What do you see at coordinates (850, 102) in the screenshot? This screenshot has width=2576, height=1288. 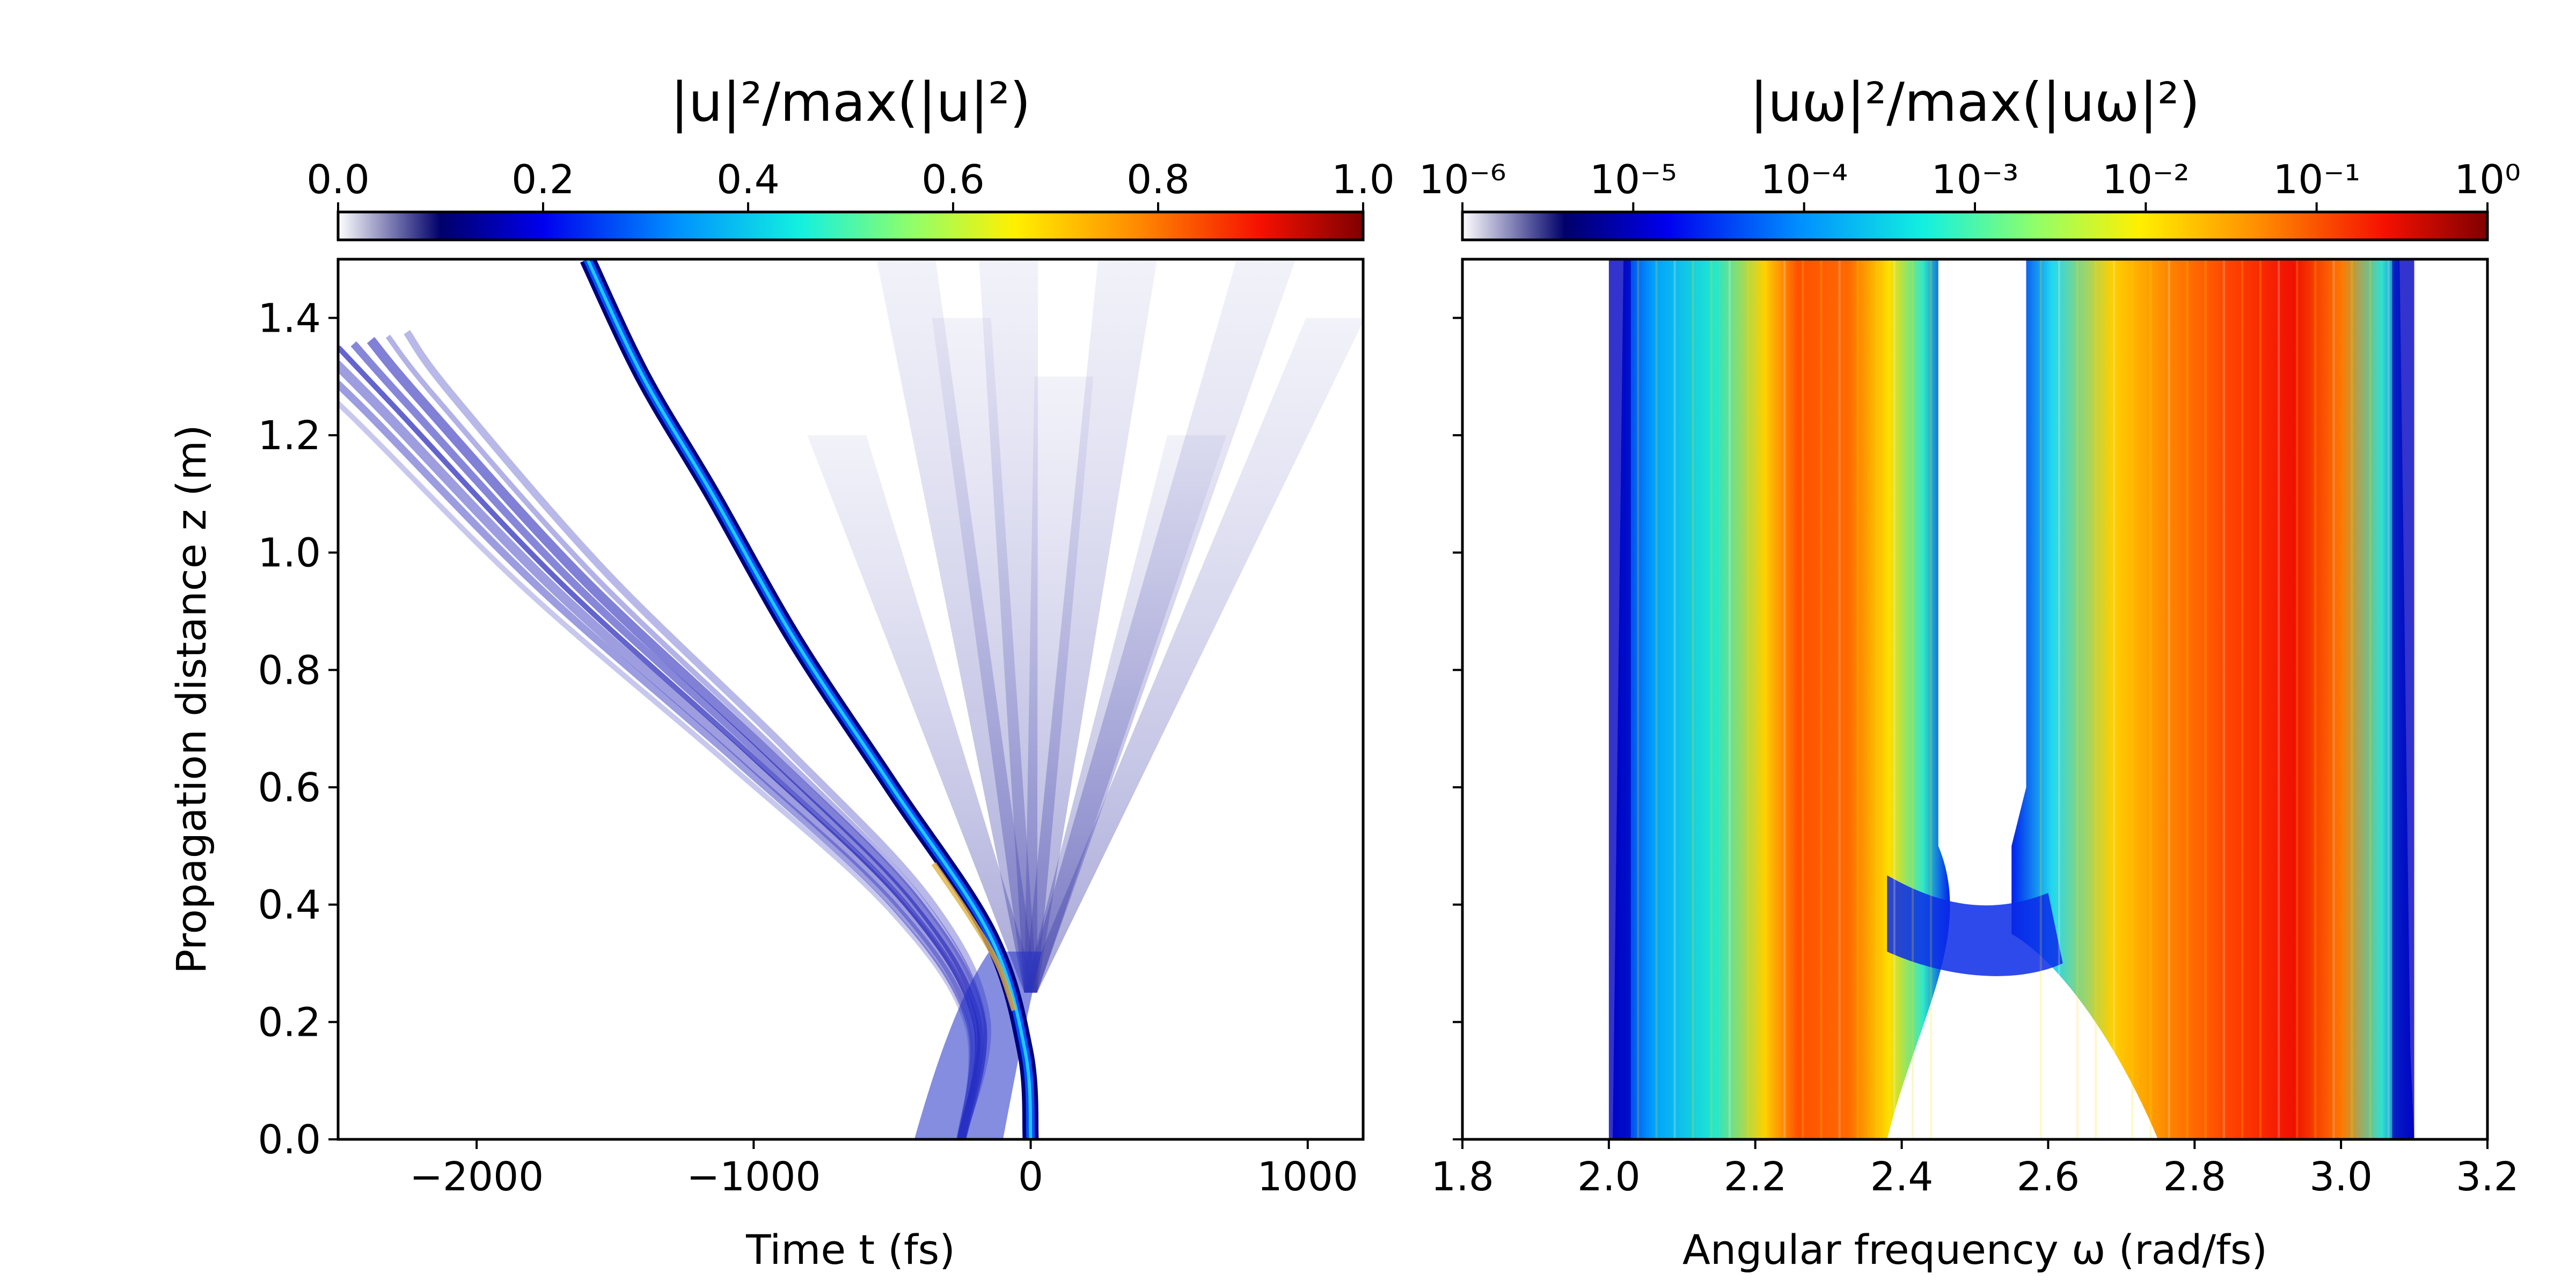 I see `colorbar-1-label: |u|²/max(|u|²)` at bounding box center [850, 102].